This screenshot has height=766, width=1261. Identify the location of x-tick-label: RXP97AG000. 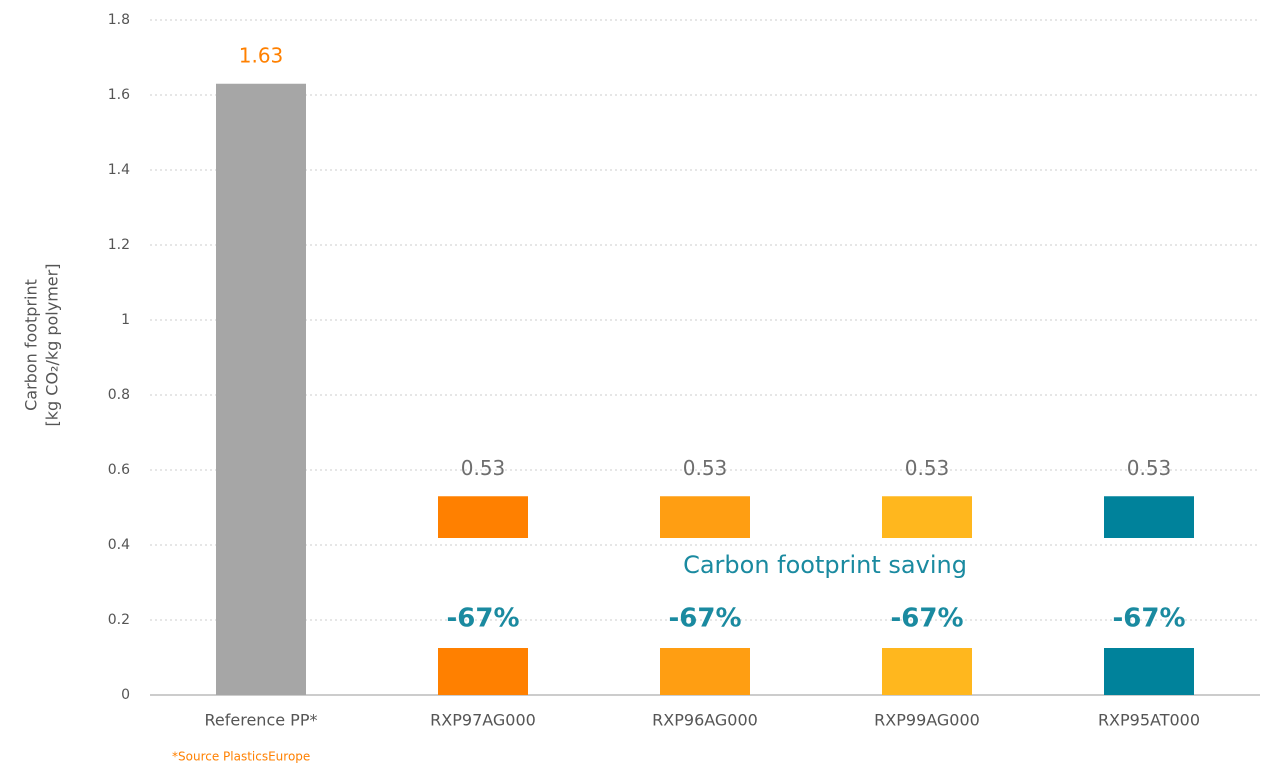
(483, 720).